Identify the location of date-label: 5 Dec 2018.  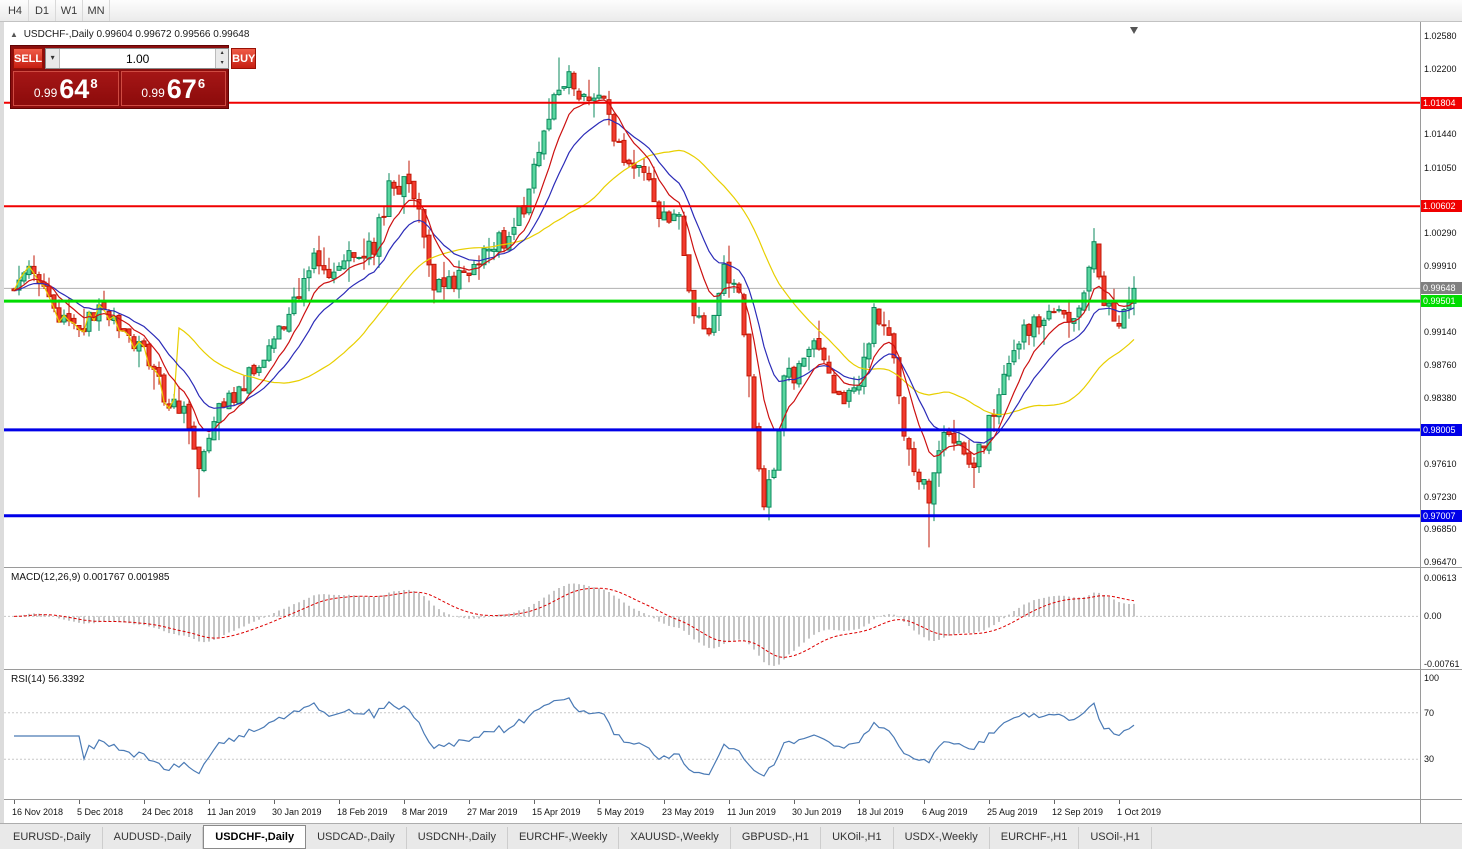
(100, 812).